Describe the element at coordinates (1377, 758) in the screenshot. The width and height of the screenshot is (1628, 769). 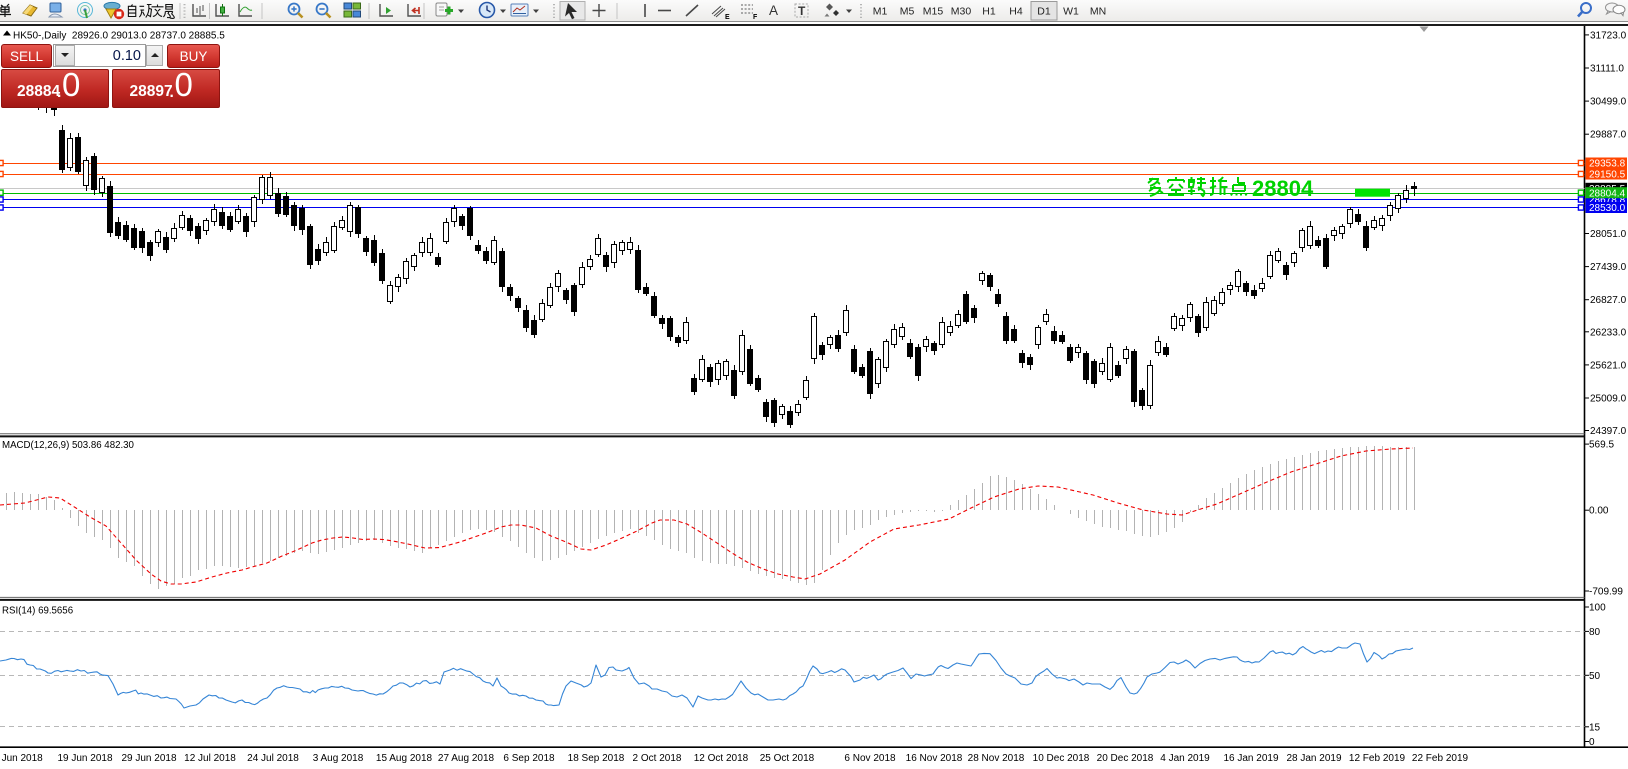
I see `svg-text: 12 Feb 2019` at that location.